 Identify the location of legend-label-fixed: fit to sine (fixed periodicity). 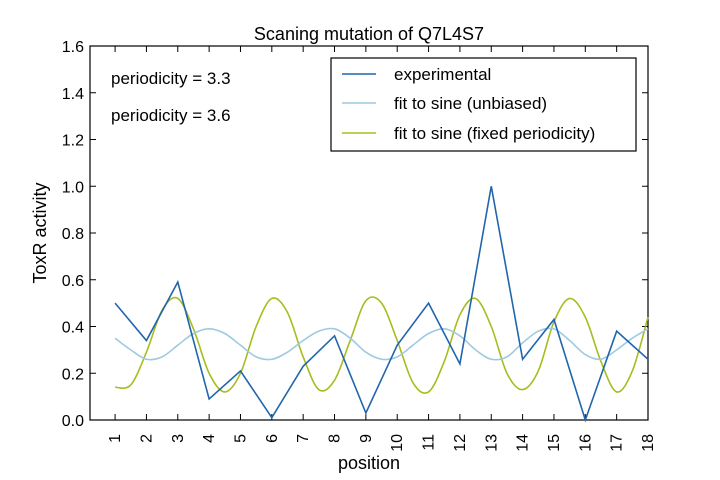
(494, 133).